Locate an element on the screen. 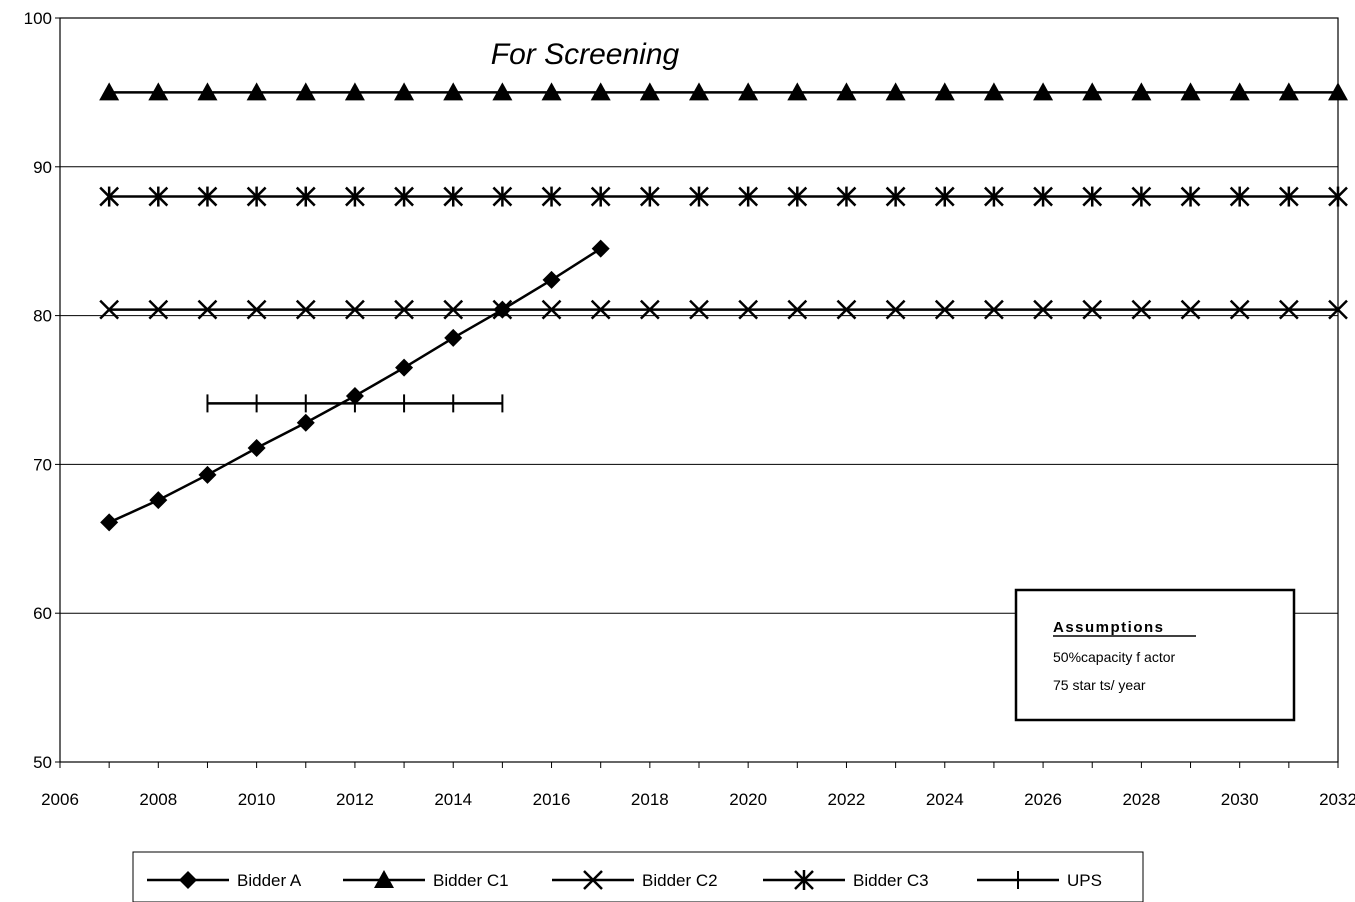  y-tick-label: 100 is located at coordinates (38, 18).